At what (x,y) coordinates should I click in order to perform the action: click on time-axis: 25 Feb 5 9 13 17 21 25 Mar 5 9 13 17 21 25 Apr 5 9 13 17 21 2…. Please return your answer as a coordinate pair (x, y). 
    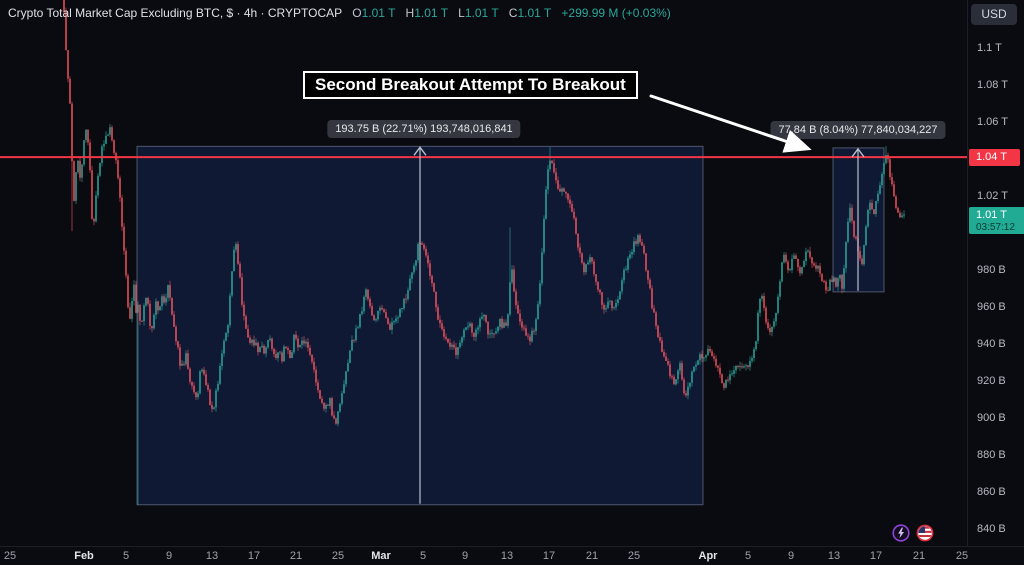
    Looking at the image, I should click on (512, 555).